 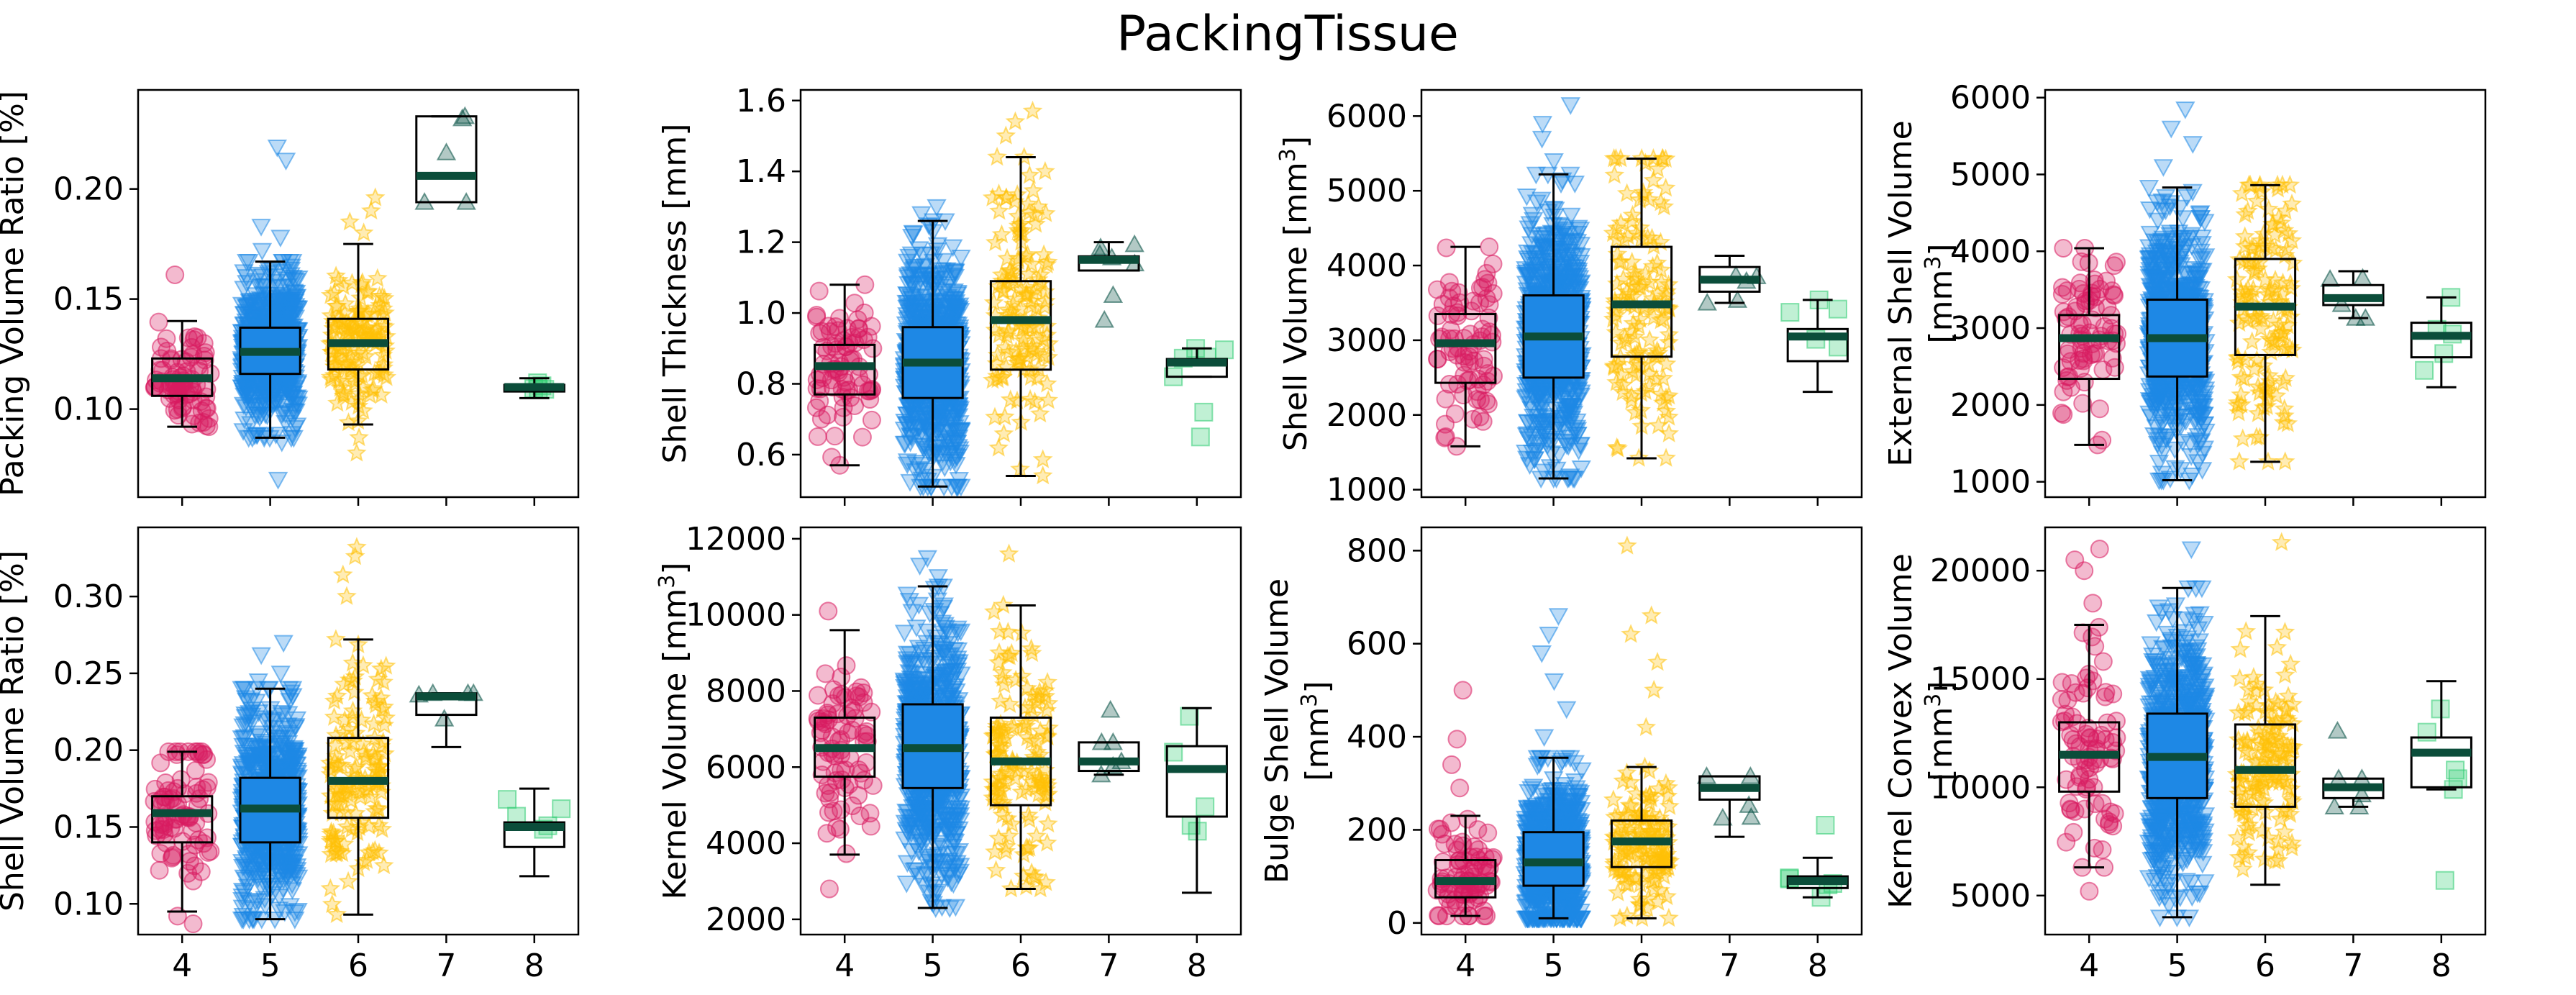 I want to click on plot-area, so click(x=2262, y=296).